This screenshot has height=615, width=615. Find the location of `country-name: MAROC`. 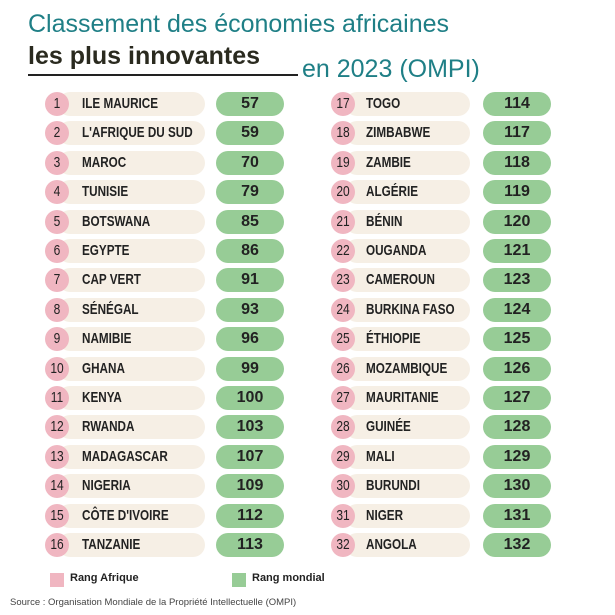

country-name: MAROC is located at coordinates (104, 162).